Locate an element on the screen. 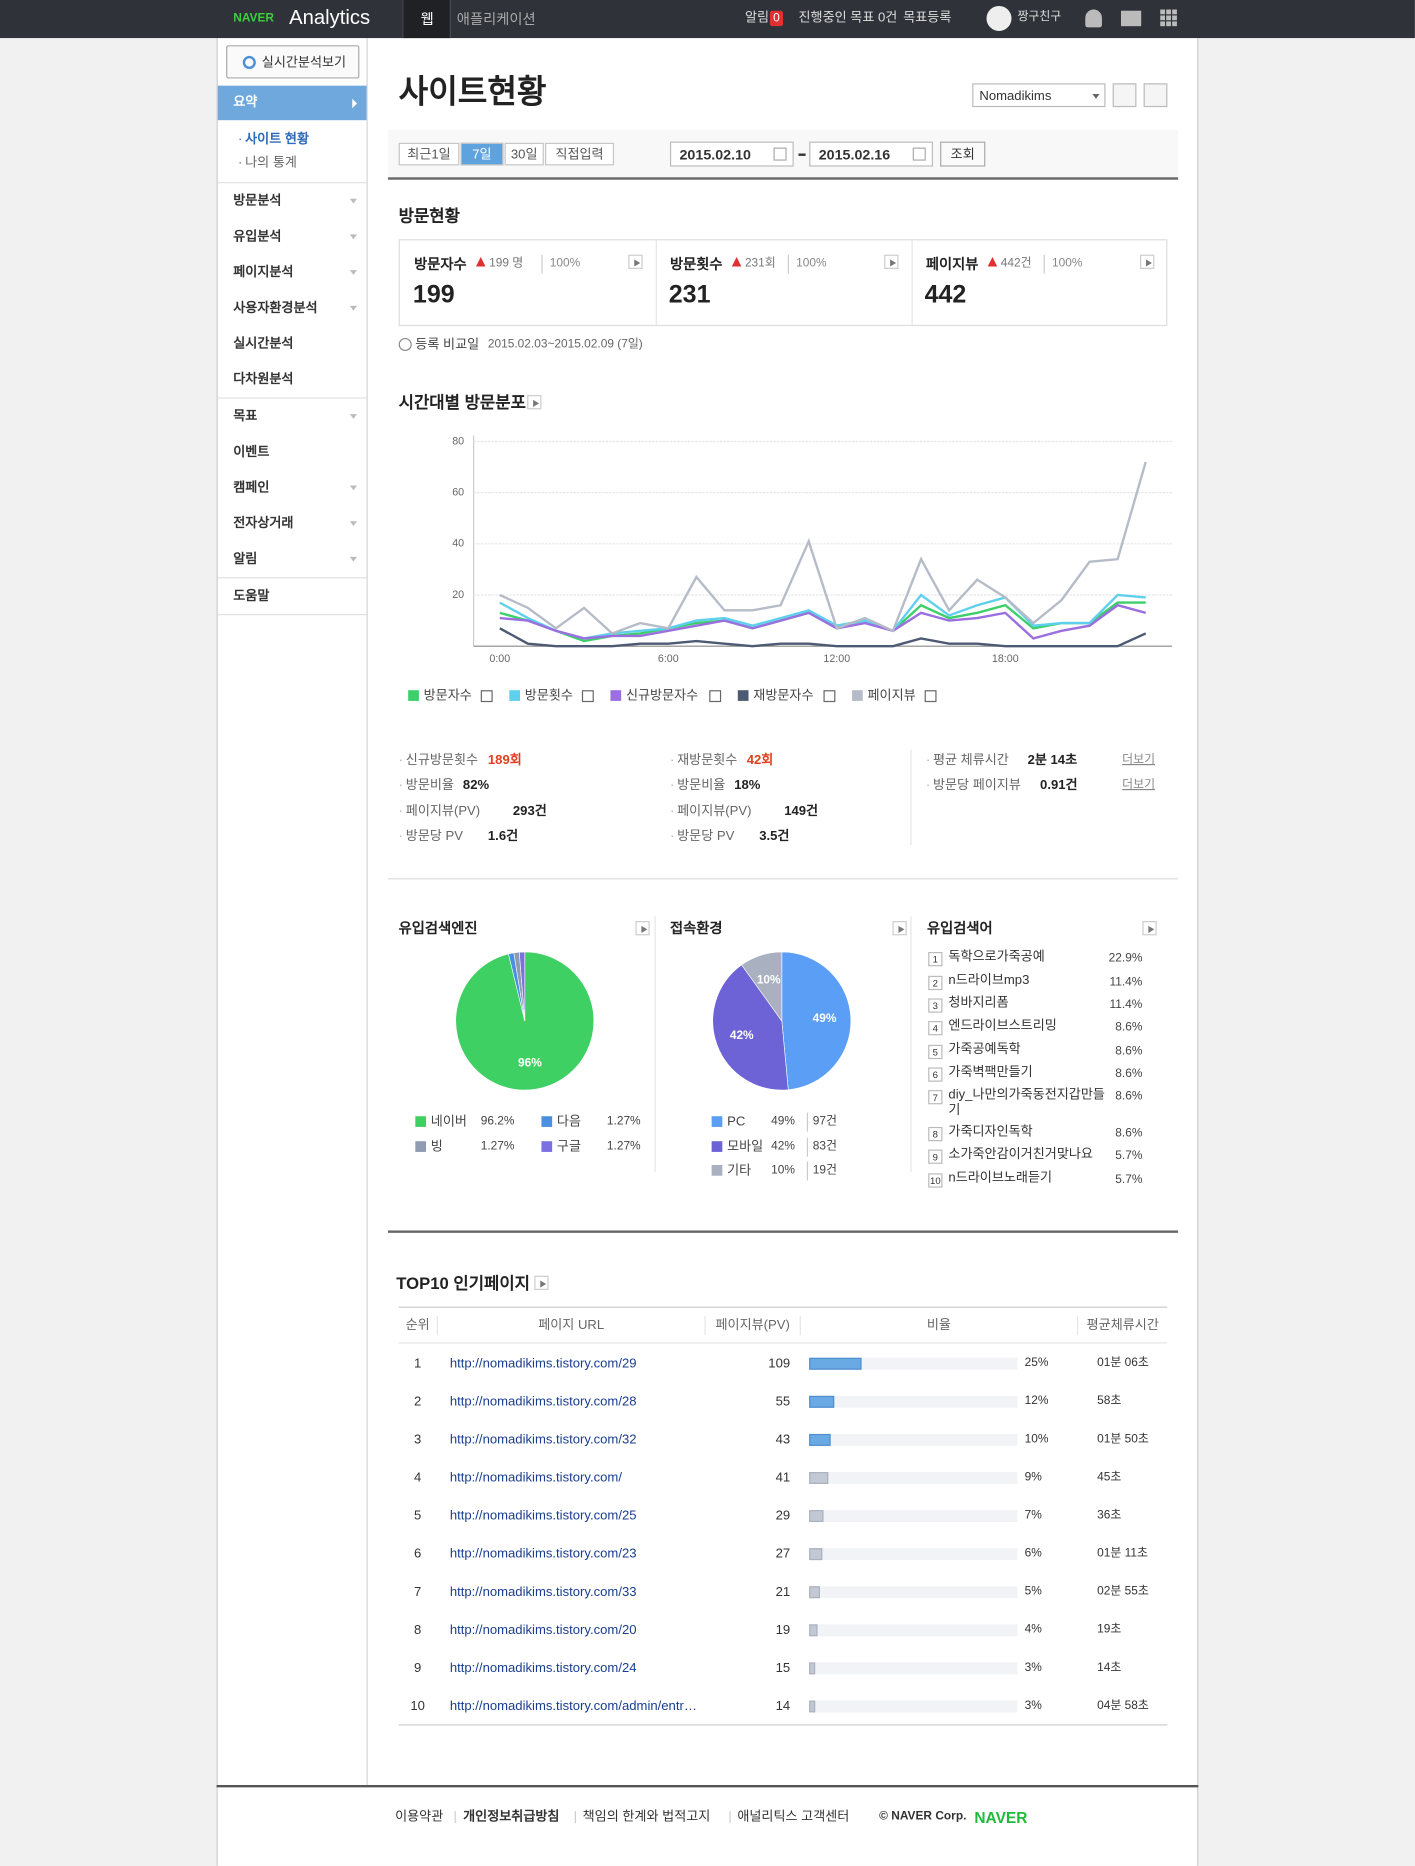  legend-label: 네이버 is located at coordinates (448, 1122).